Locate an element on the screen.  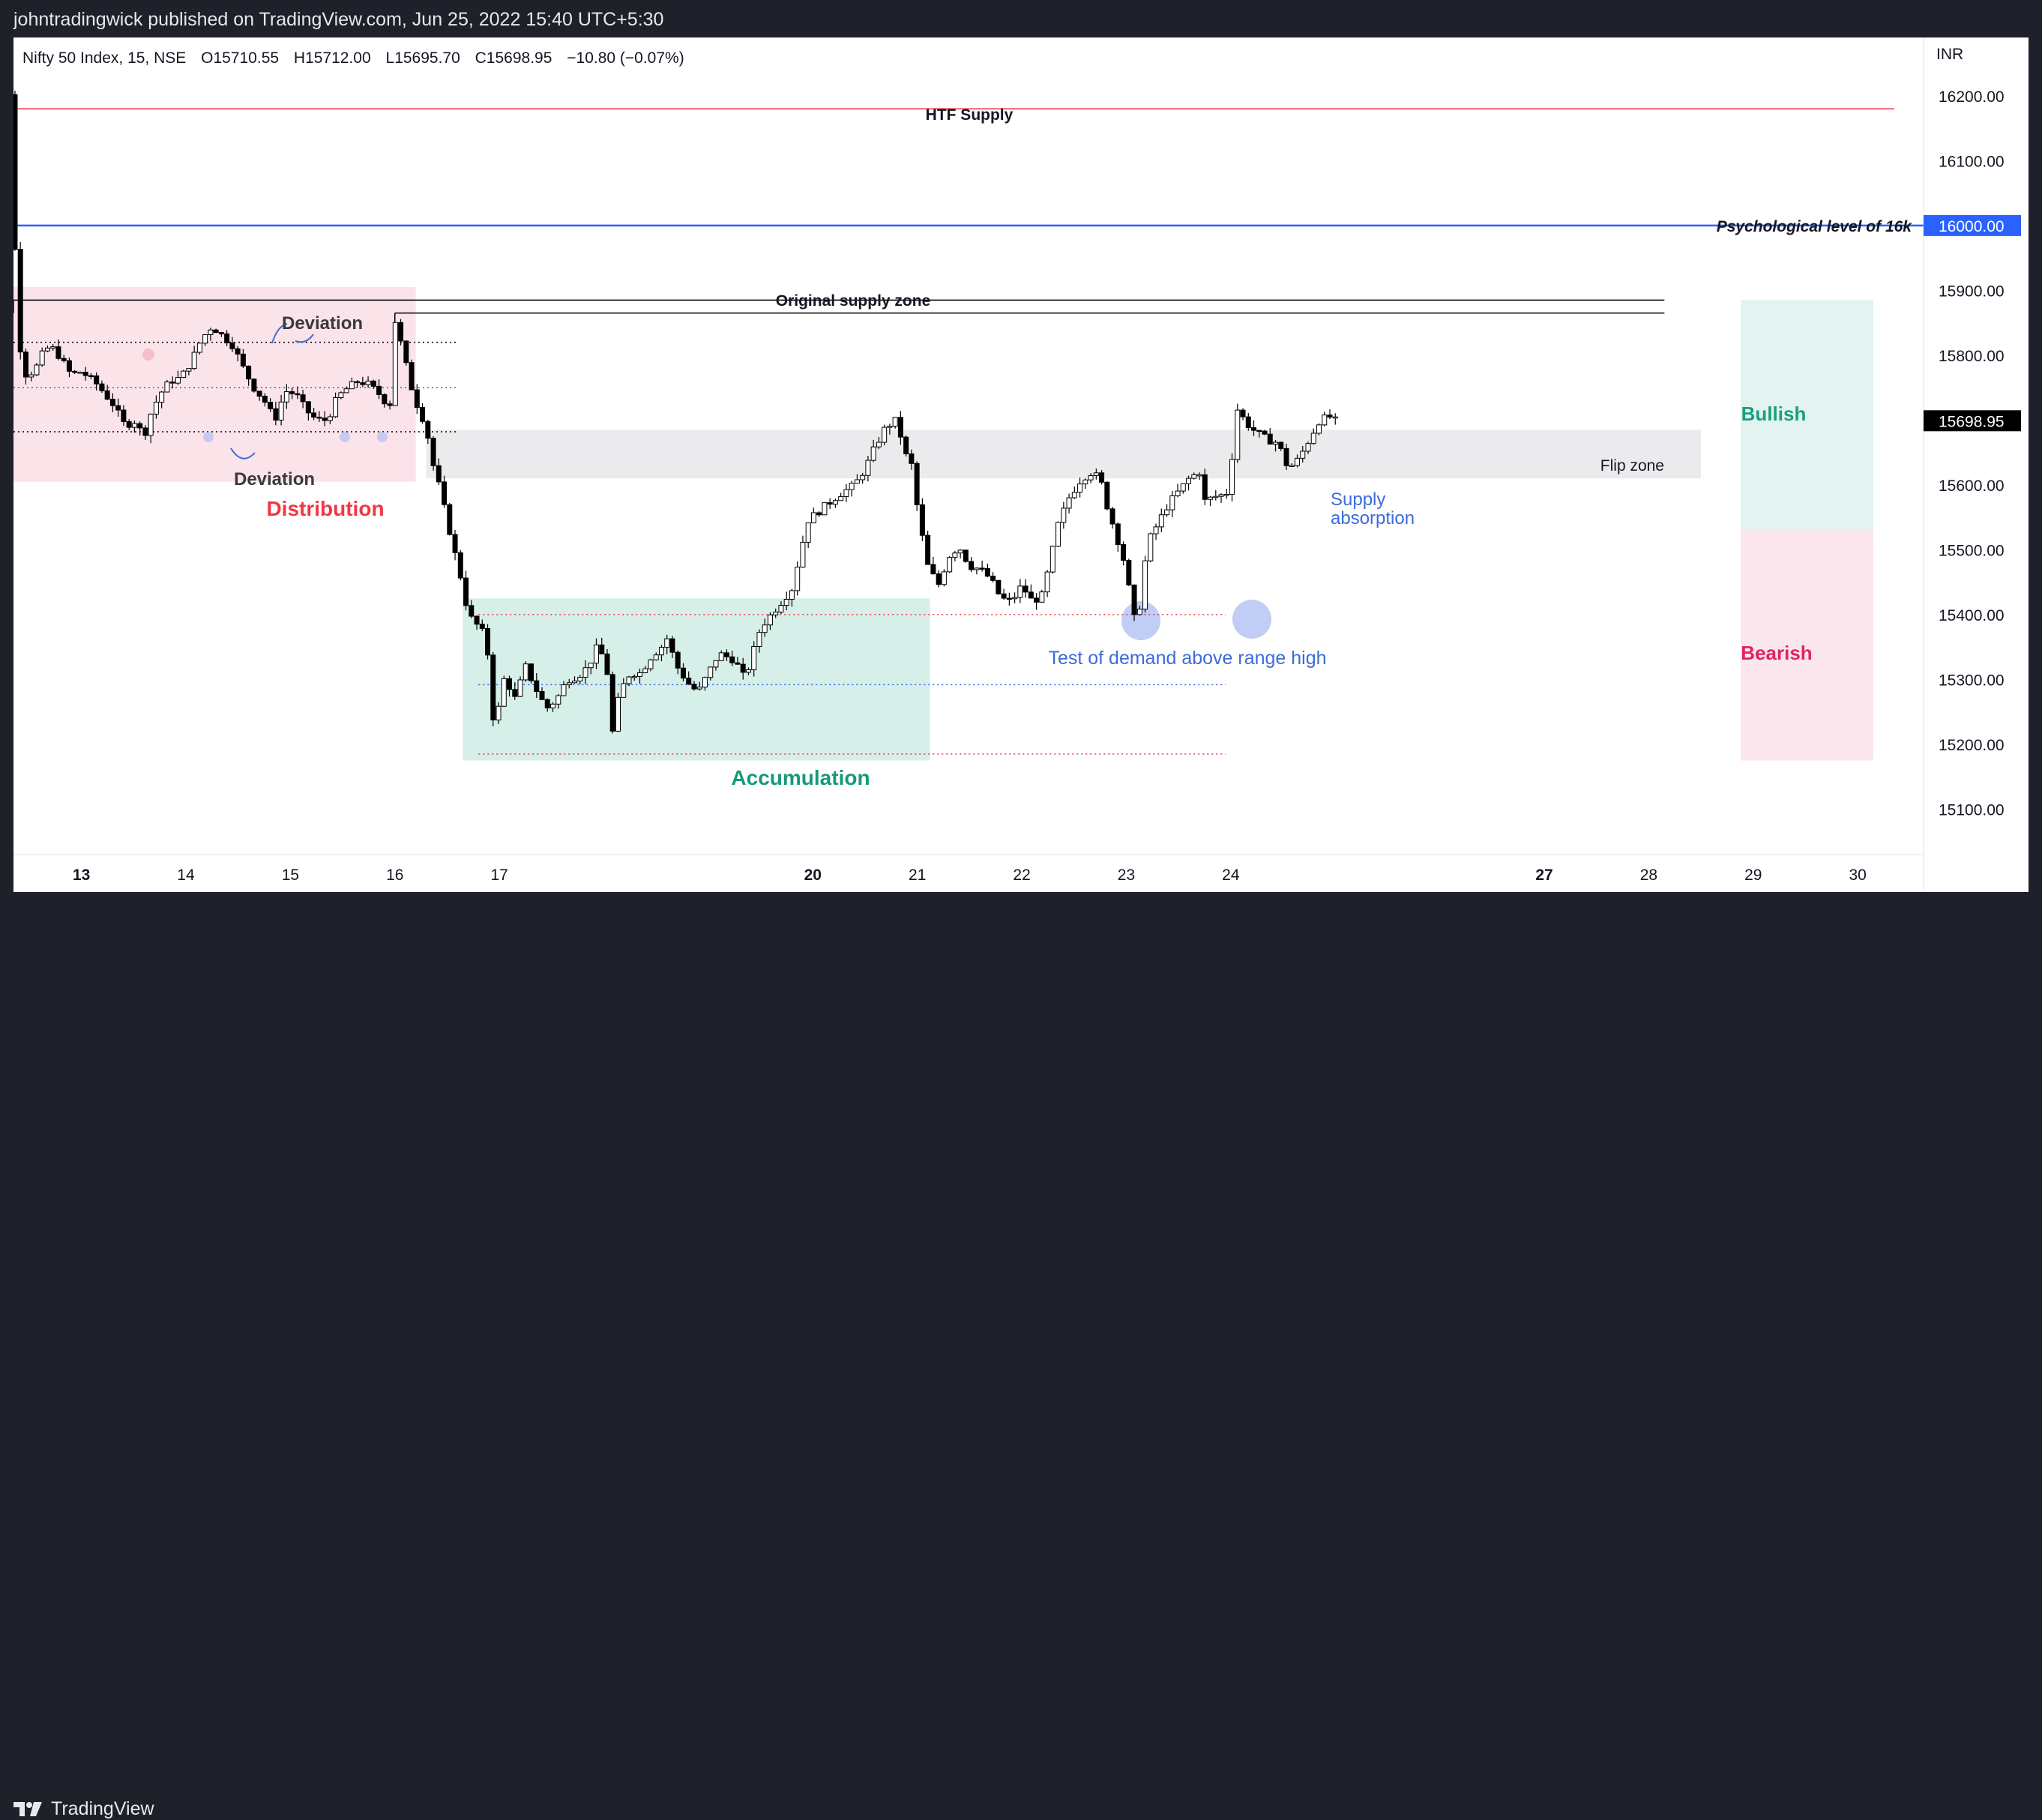
price-mark-label-0: 16000.00 is located at coordinates (1972, 226).